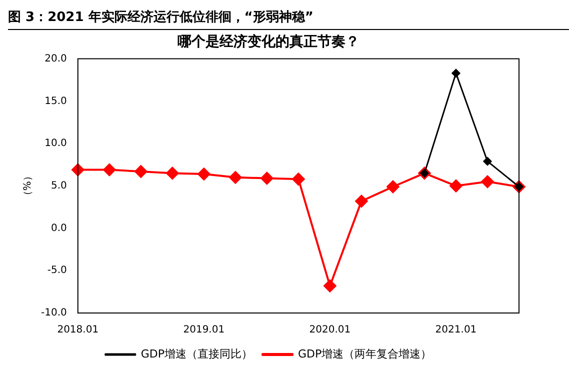 Image resolution: width=577 pixels, height=387 pixels. I want to click on y-tick-label: 15.0, so click(55, 101).